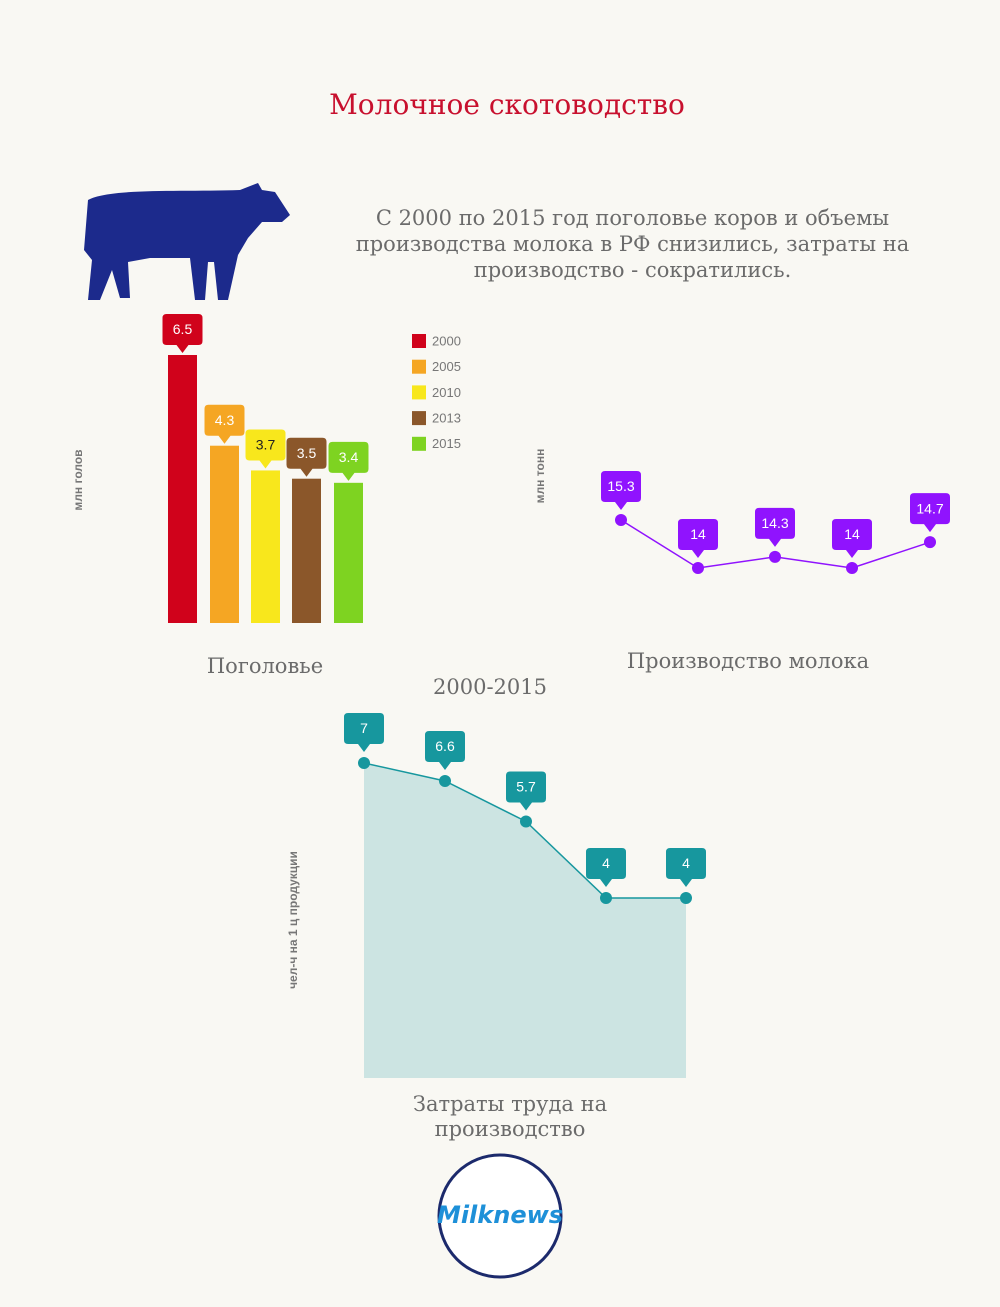 This screenshot has width=1000, height=1307. Describe the element at coordinates (445, 746) in the screenshot. I see `data-label: 6.6` at that location.